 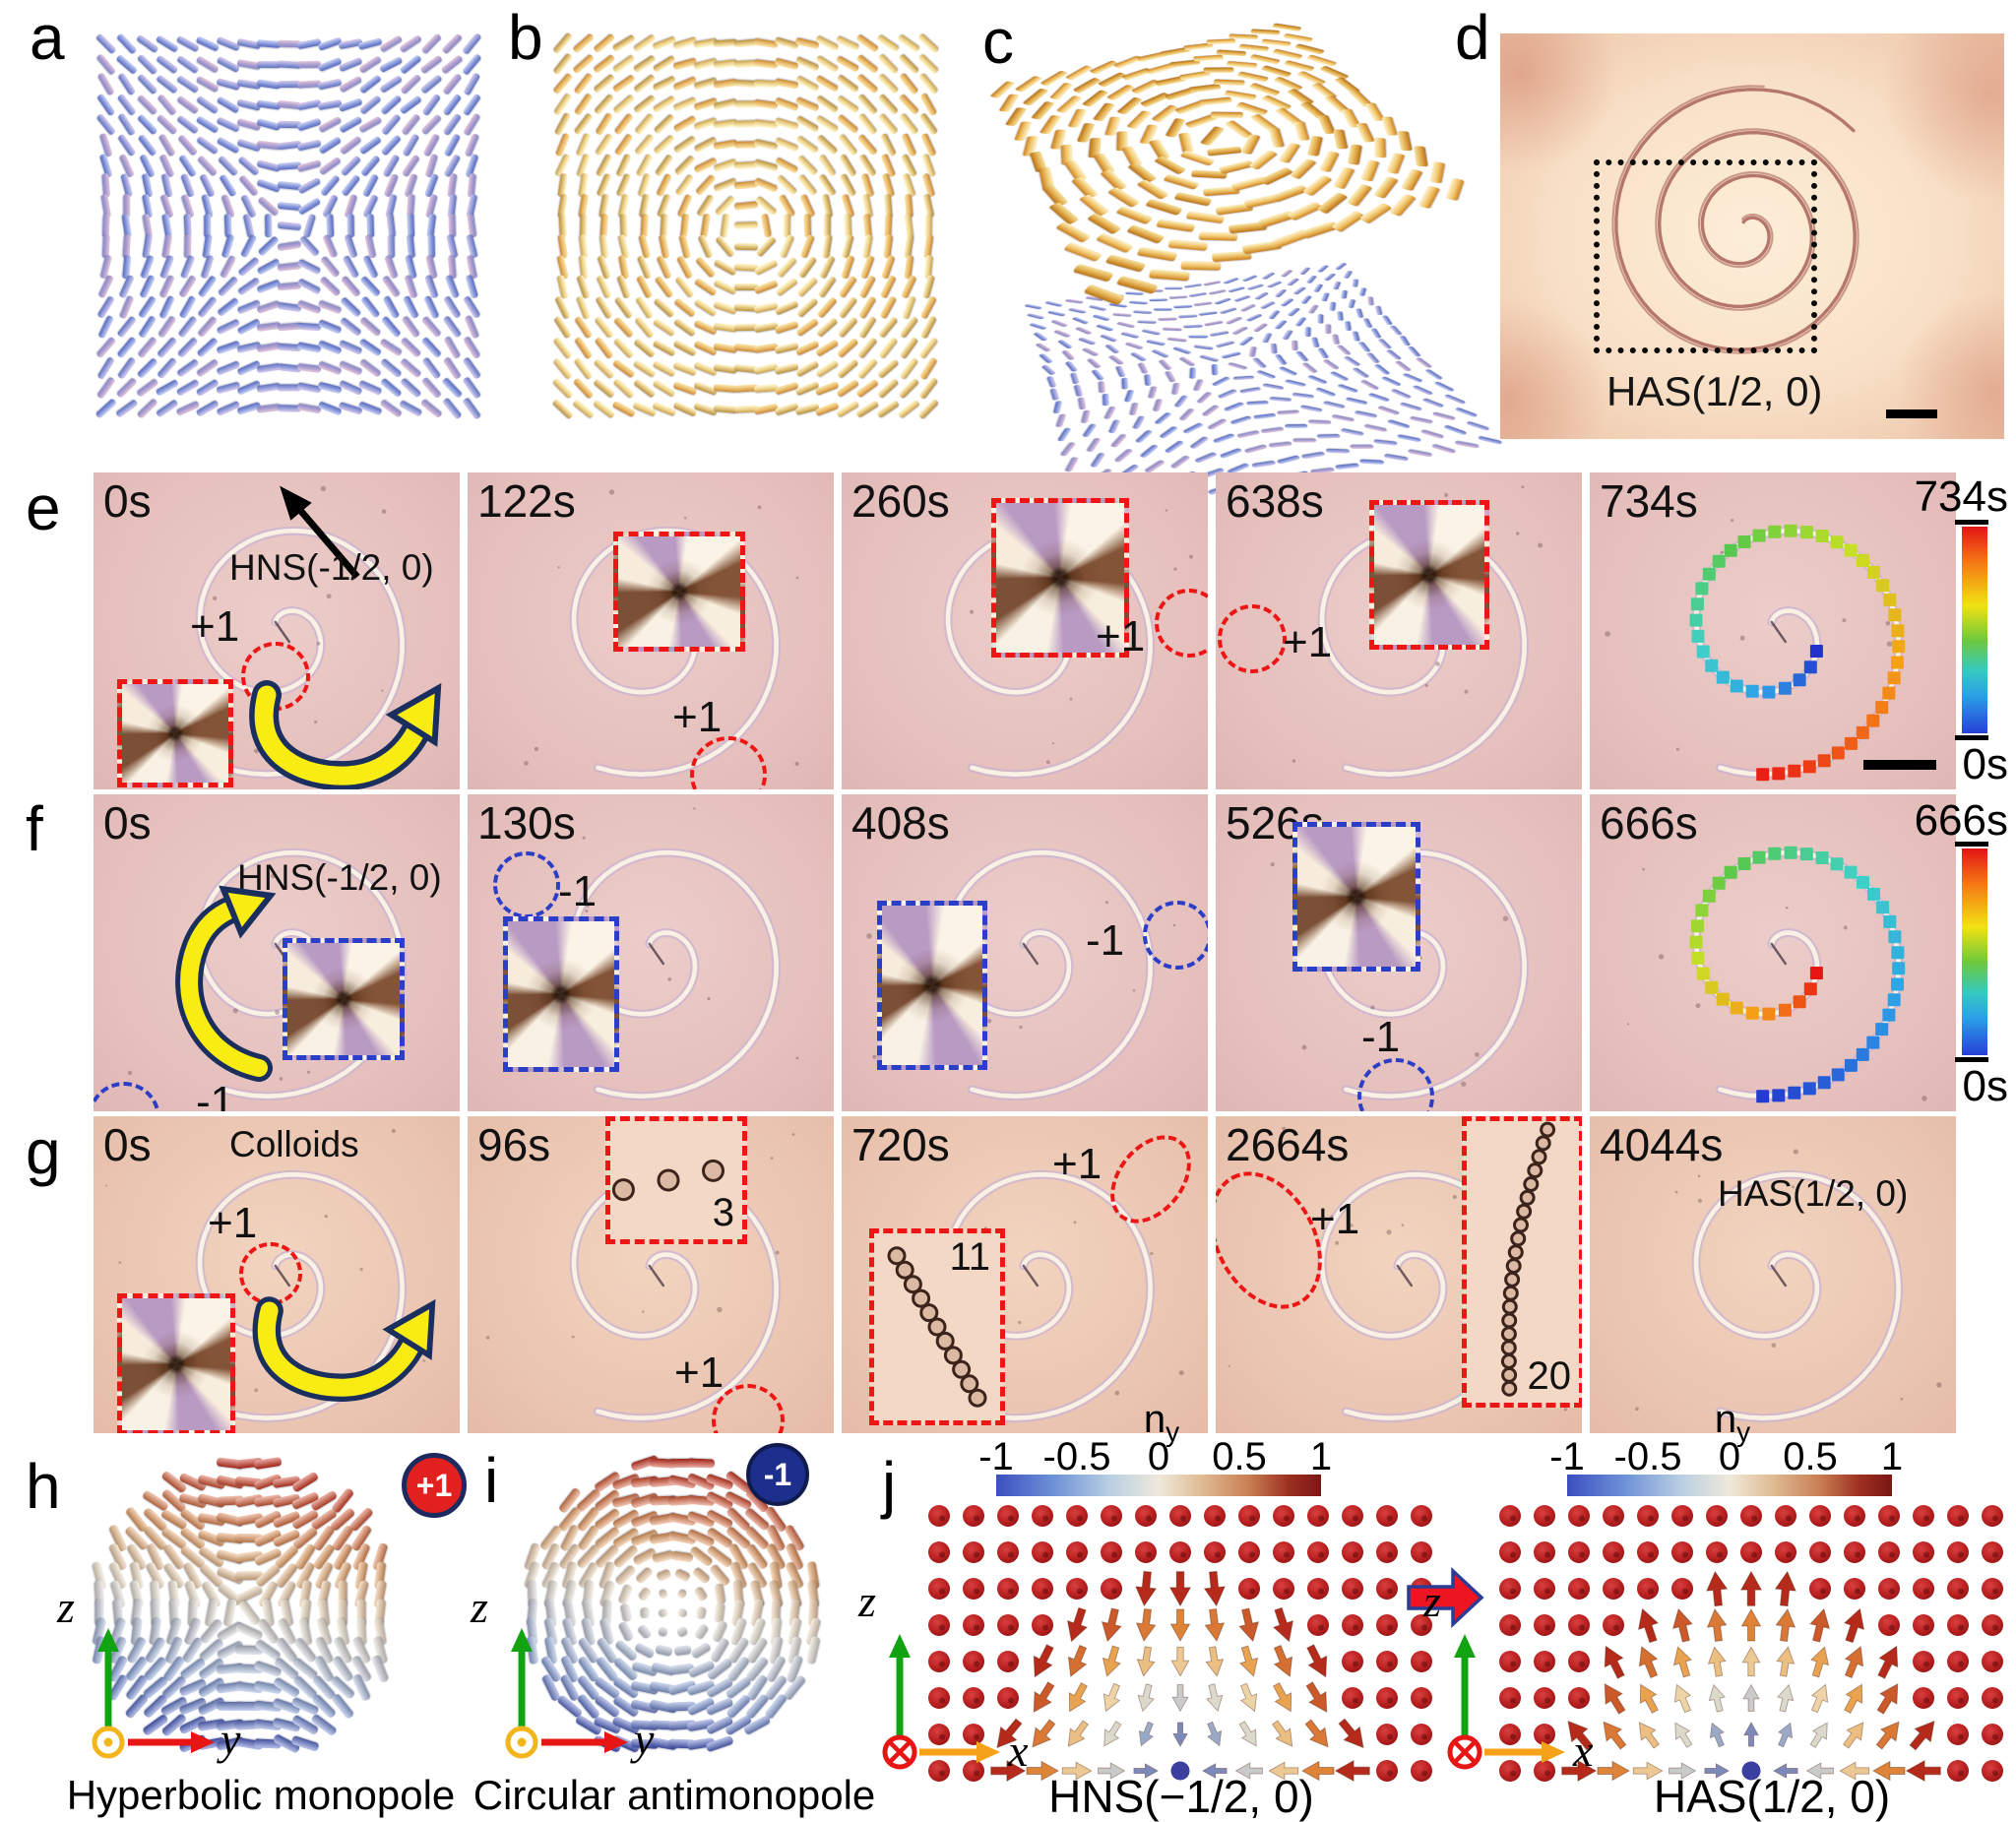 I want to click on panel-caption: Hyperbolic monopole, so click(x=261, y=1796).